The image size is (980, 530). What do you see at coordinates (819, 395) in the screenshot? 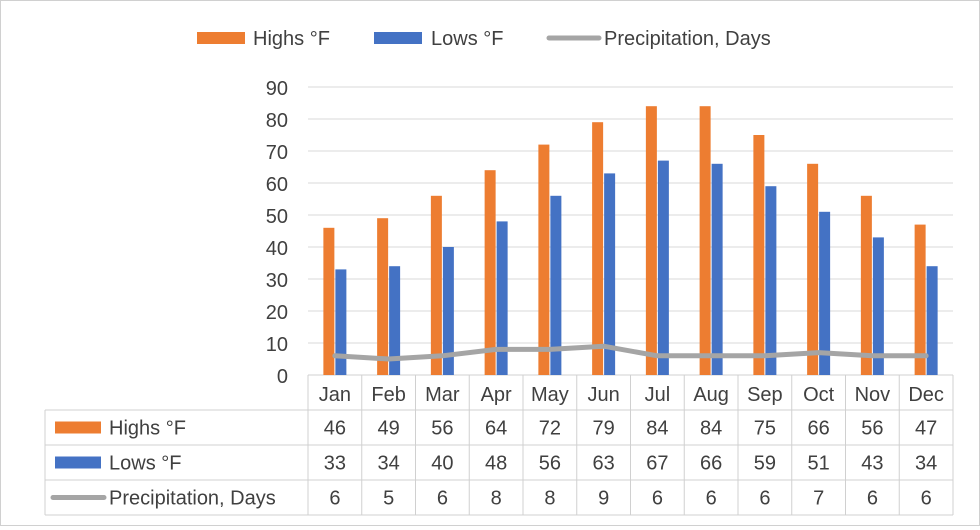
I see `x-tick-label: Oct` at bounding box center [819, 395].